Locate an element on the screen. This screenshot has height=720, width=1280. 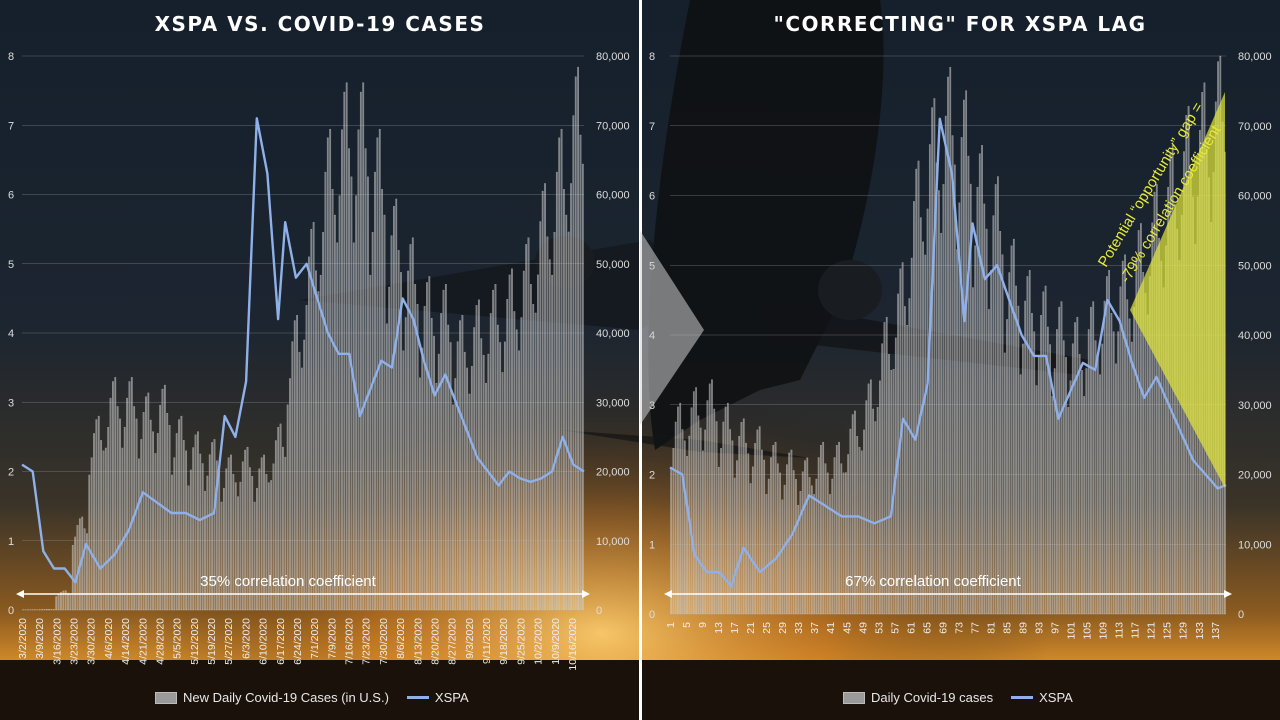
x-tick-label: 4/14/2020 is located at coordinates (126, 641).